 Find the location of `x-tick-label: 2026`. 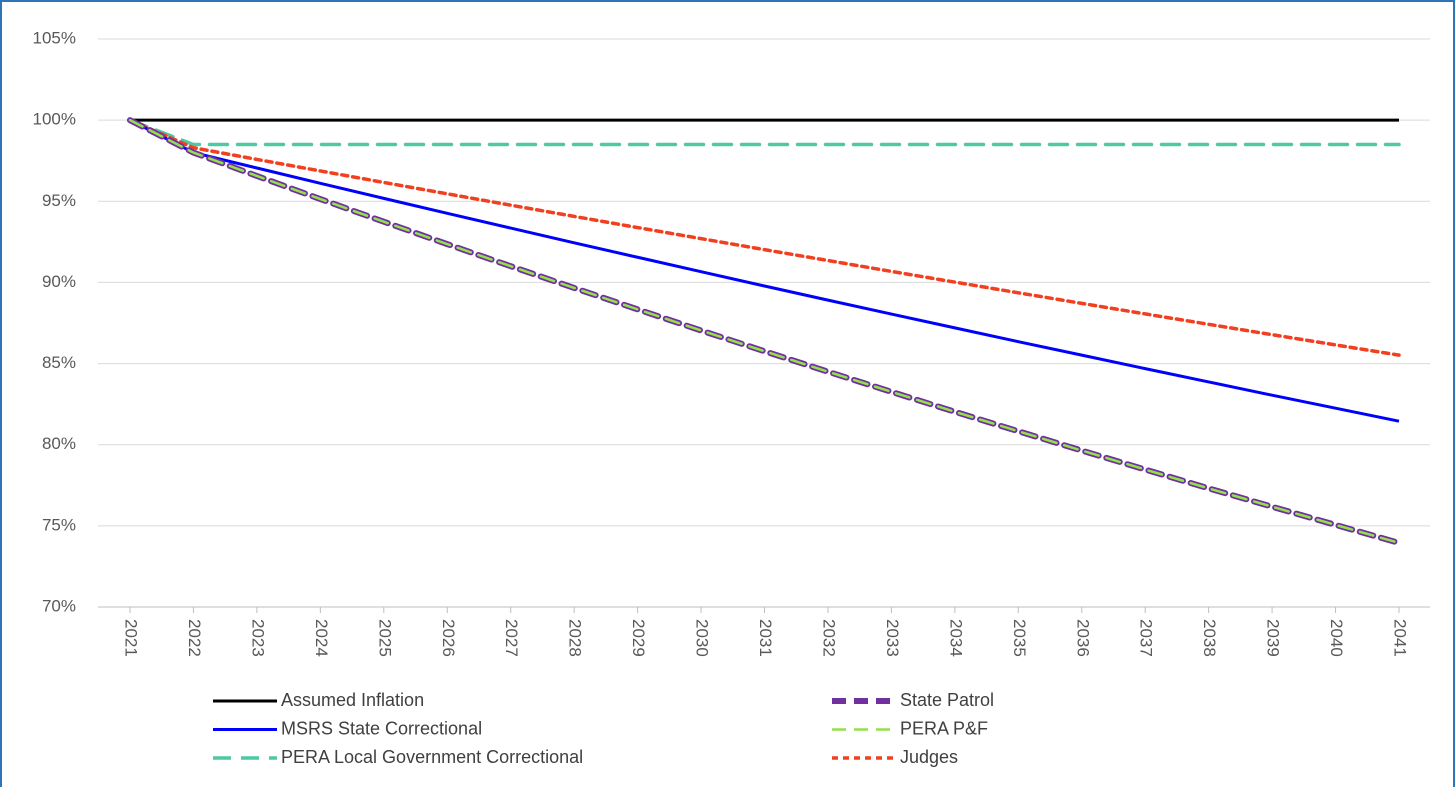

x-tick-label: 2026 is located at coordinates (448, 638).